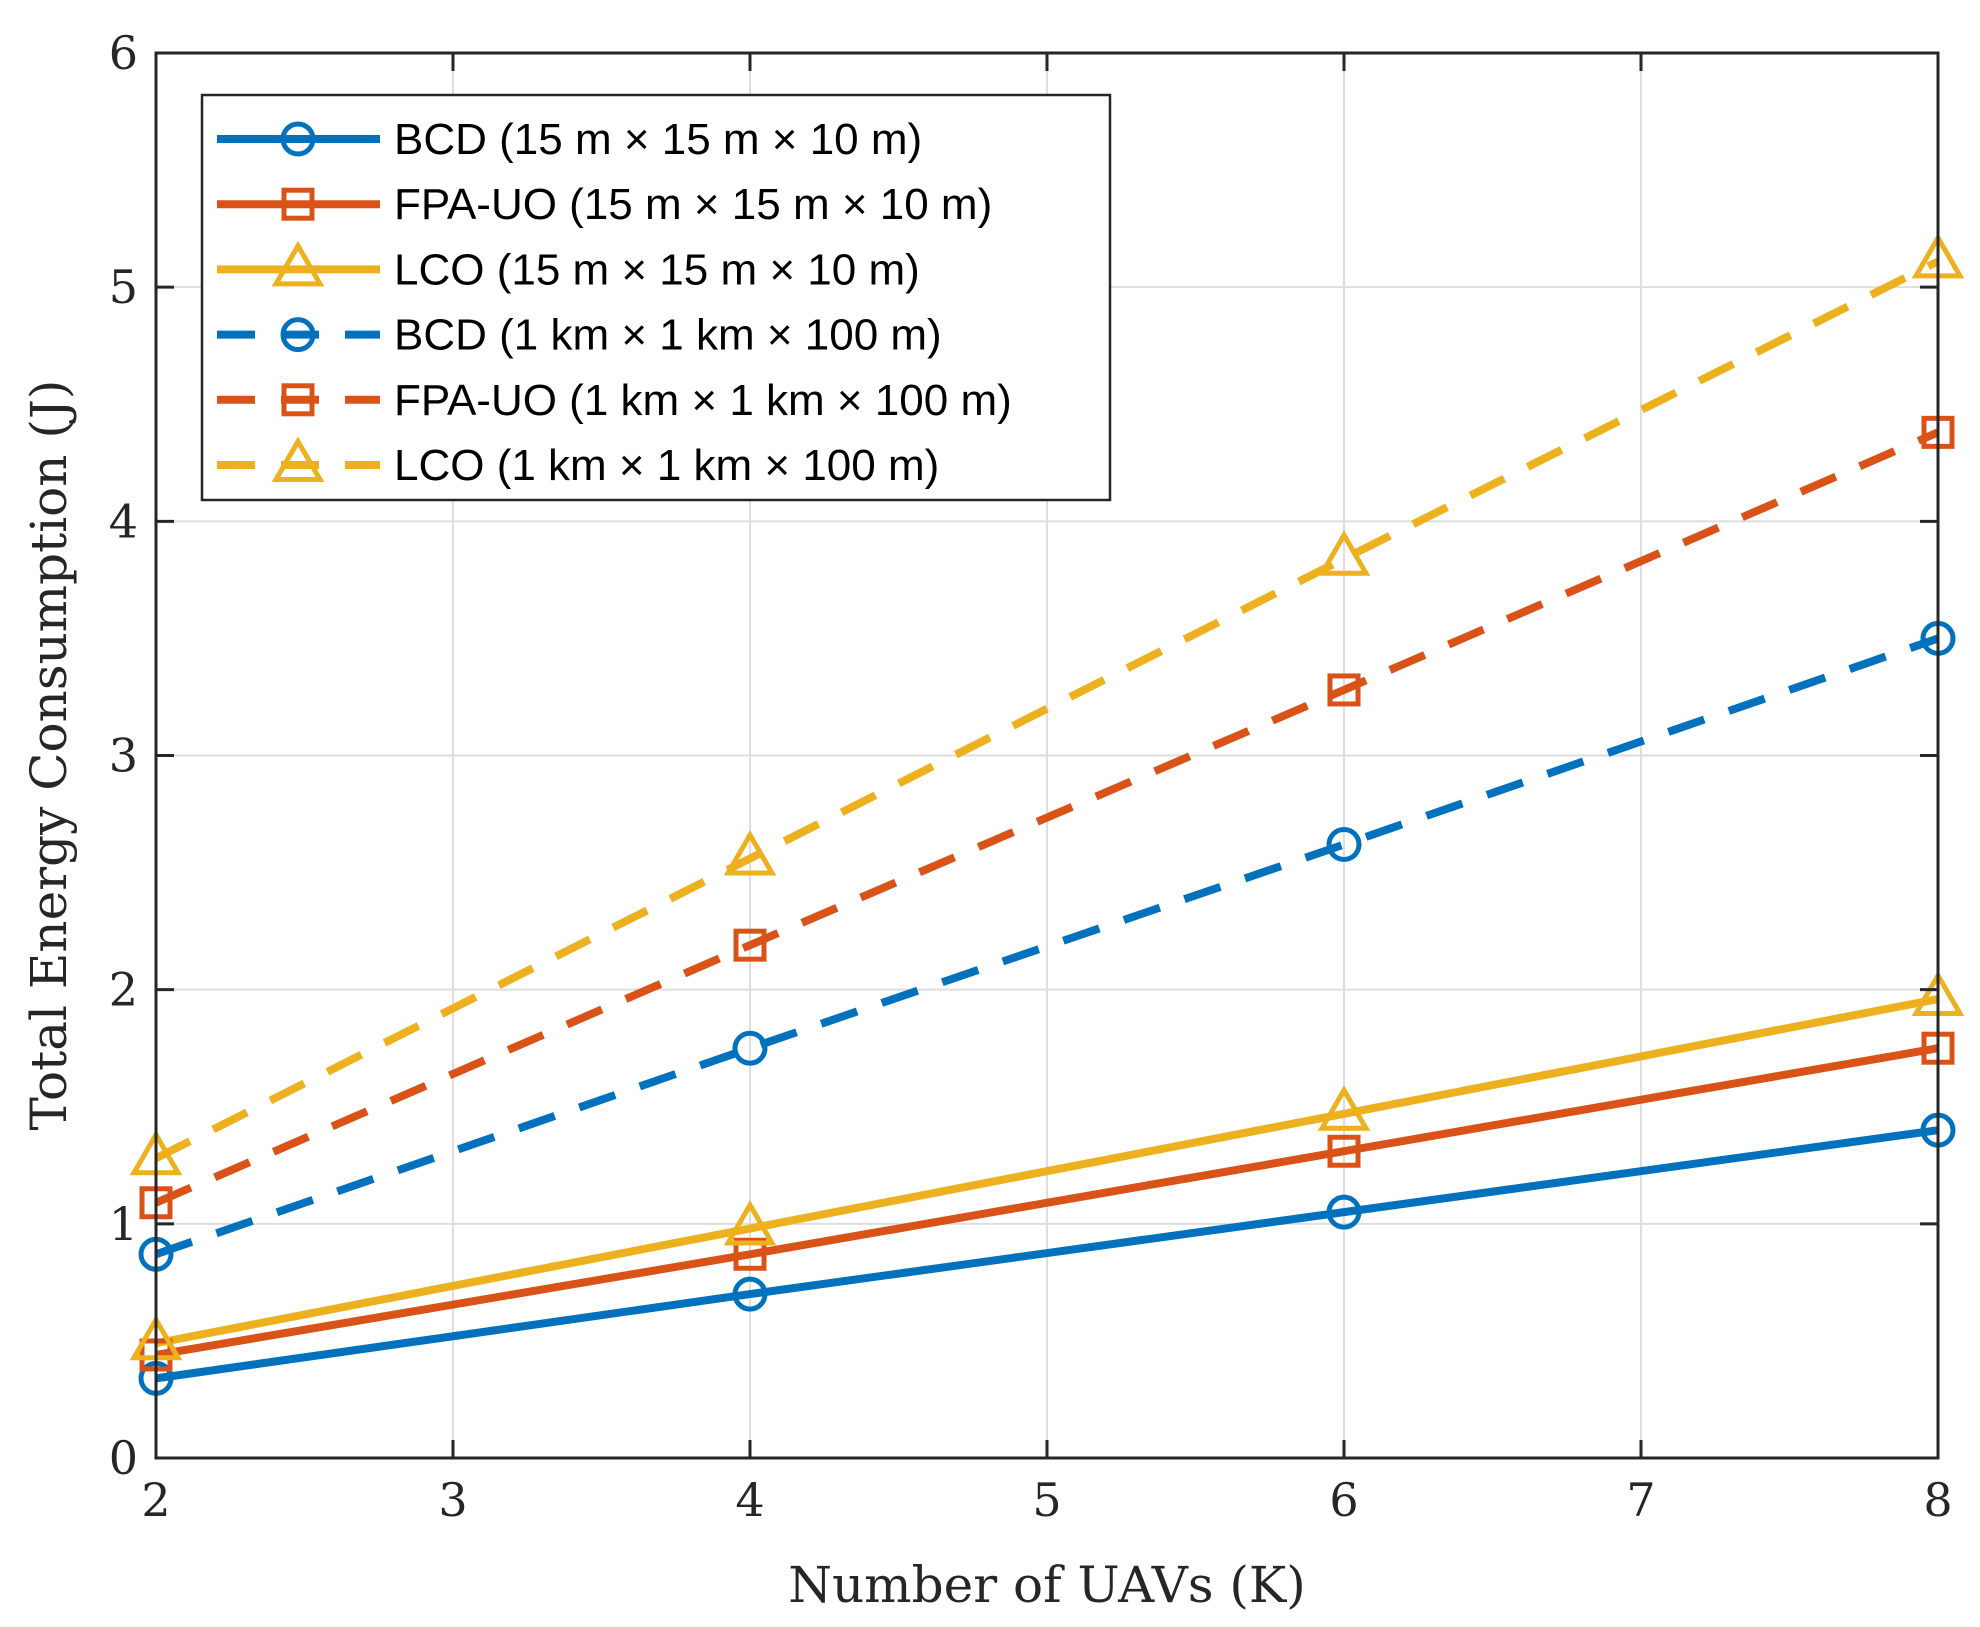  Describe the element at coordinates (658, 139) in the screenshot. I see `legend-entry-1: BCD (15 m × 15 m × 10 m)` at that location.